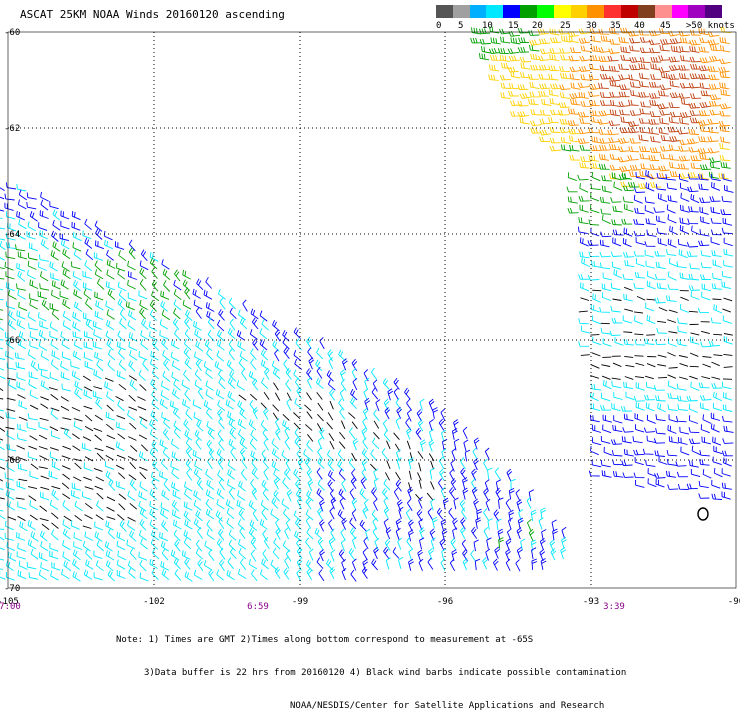 The height and width of the screenshot is (723, 740). I want to click on island-outline, so click(703, 514).